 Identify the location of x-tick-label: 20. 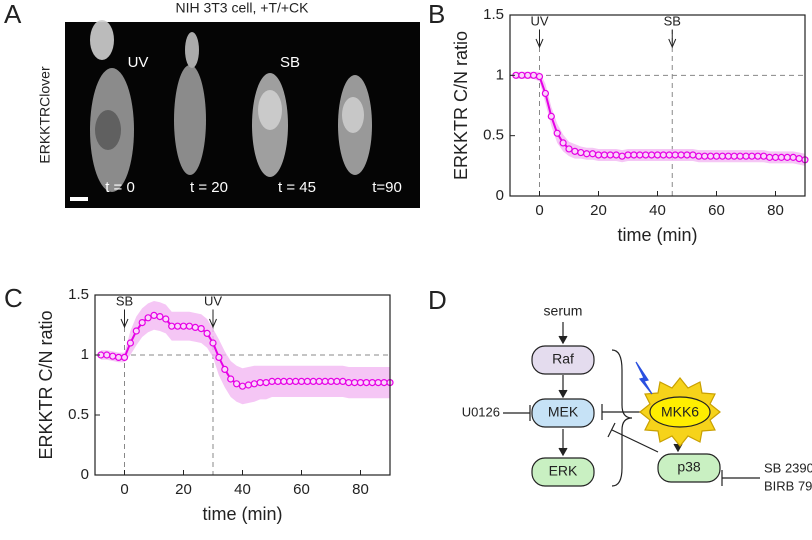
(598, 210).